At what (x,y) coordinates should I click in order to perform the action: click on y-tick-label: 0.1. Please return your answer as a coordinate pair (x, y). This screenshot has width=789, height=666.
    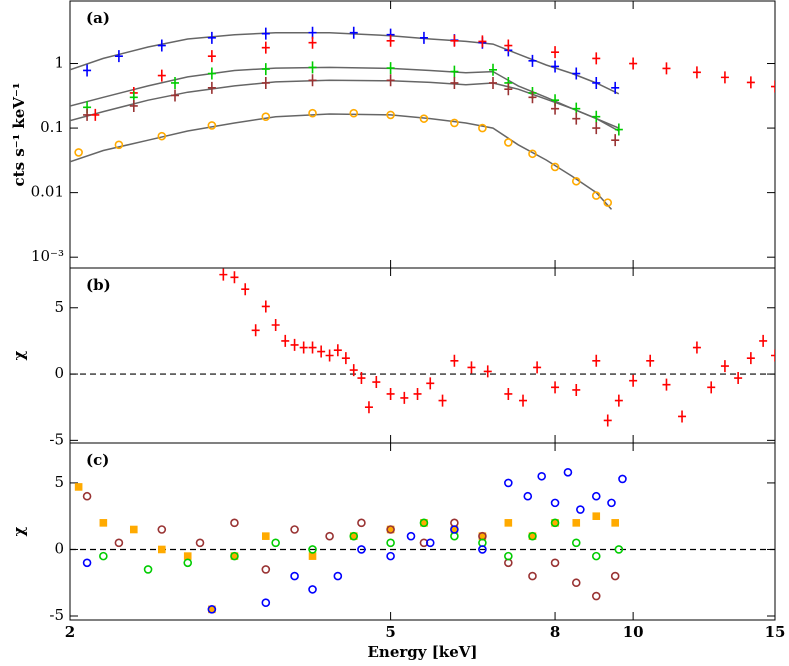
    Looking at the image, I should click on (52, 127).